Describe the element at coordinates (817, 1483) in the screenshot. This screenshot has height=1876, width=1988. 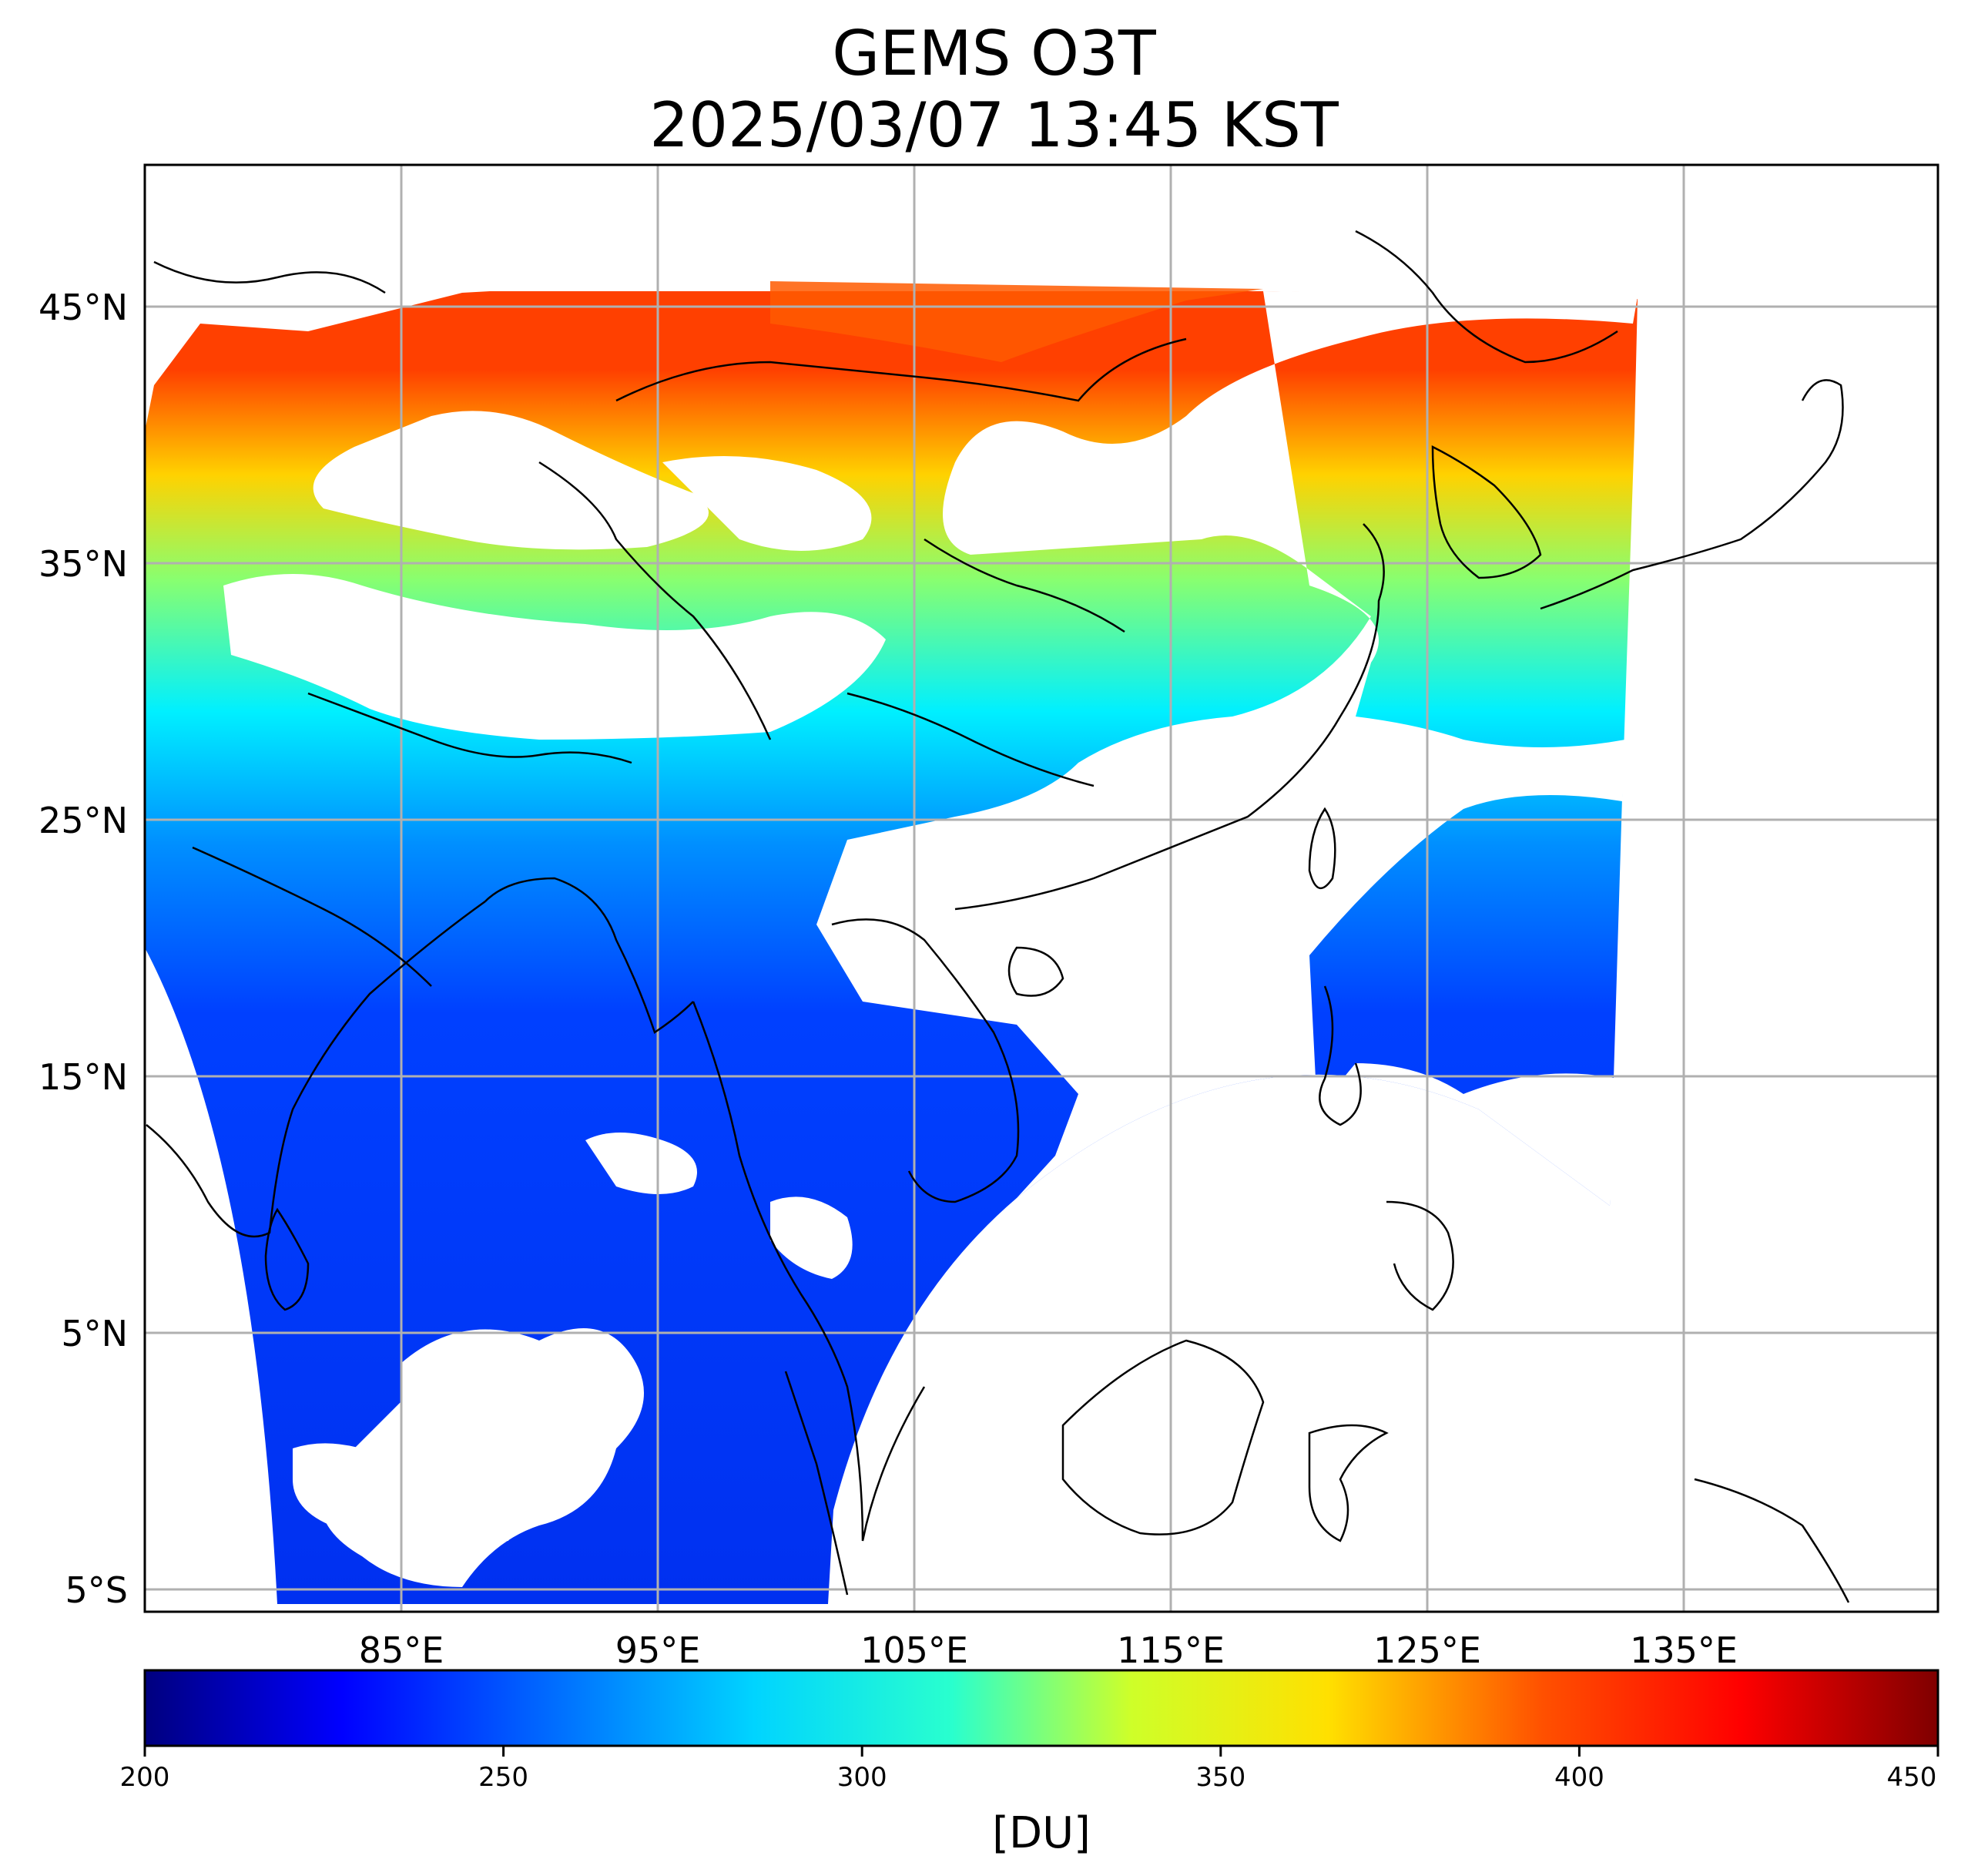
I see `malay-sumatra` at that location.